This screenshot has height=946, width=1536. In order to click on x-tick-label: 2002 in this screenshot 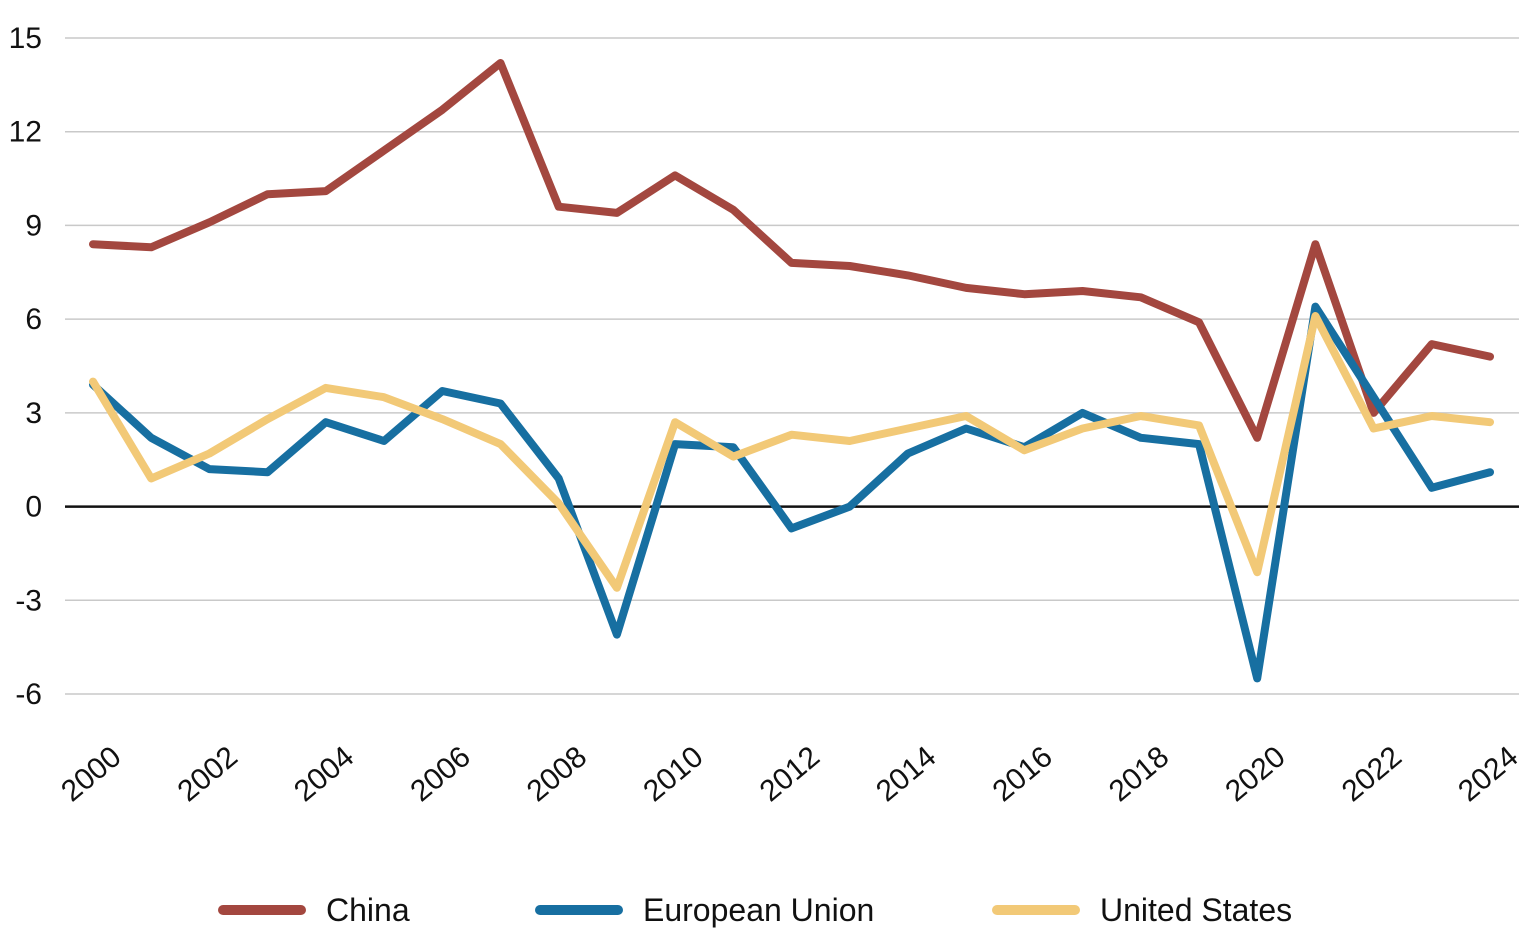, I will do `click(208, 774)`.